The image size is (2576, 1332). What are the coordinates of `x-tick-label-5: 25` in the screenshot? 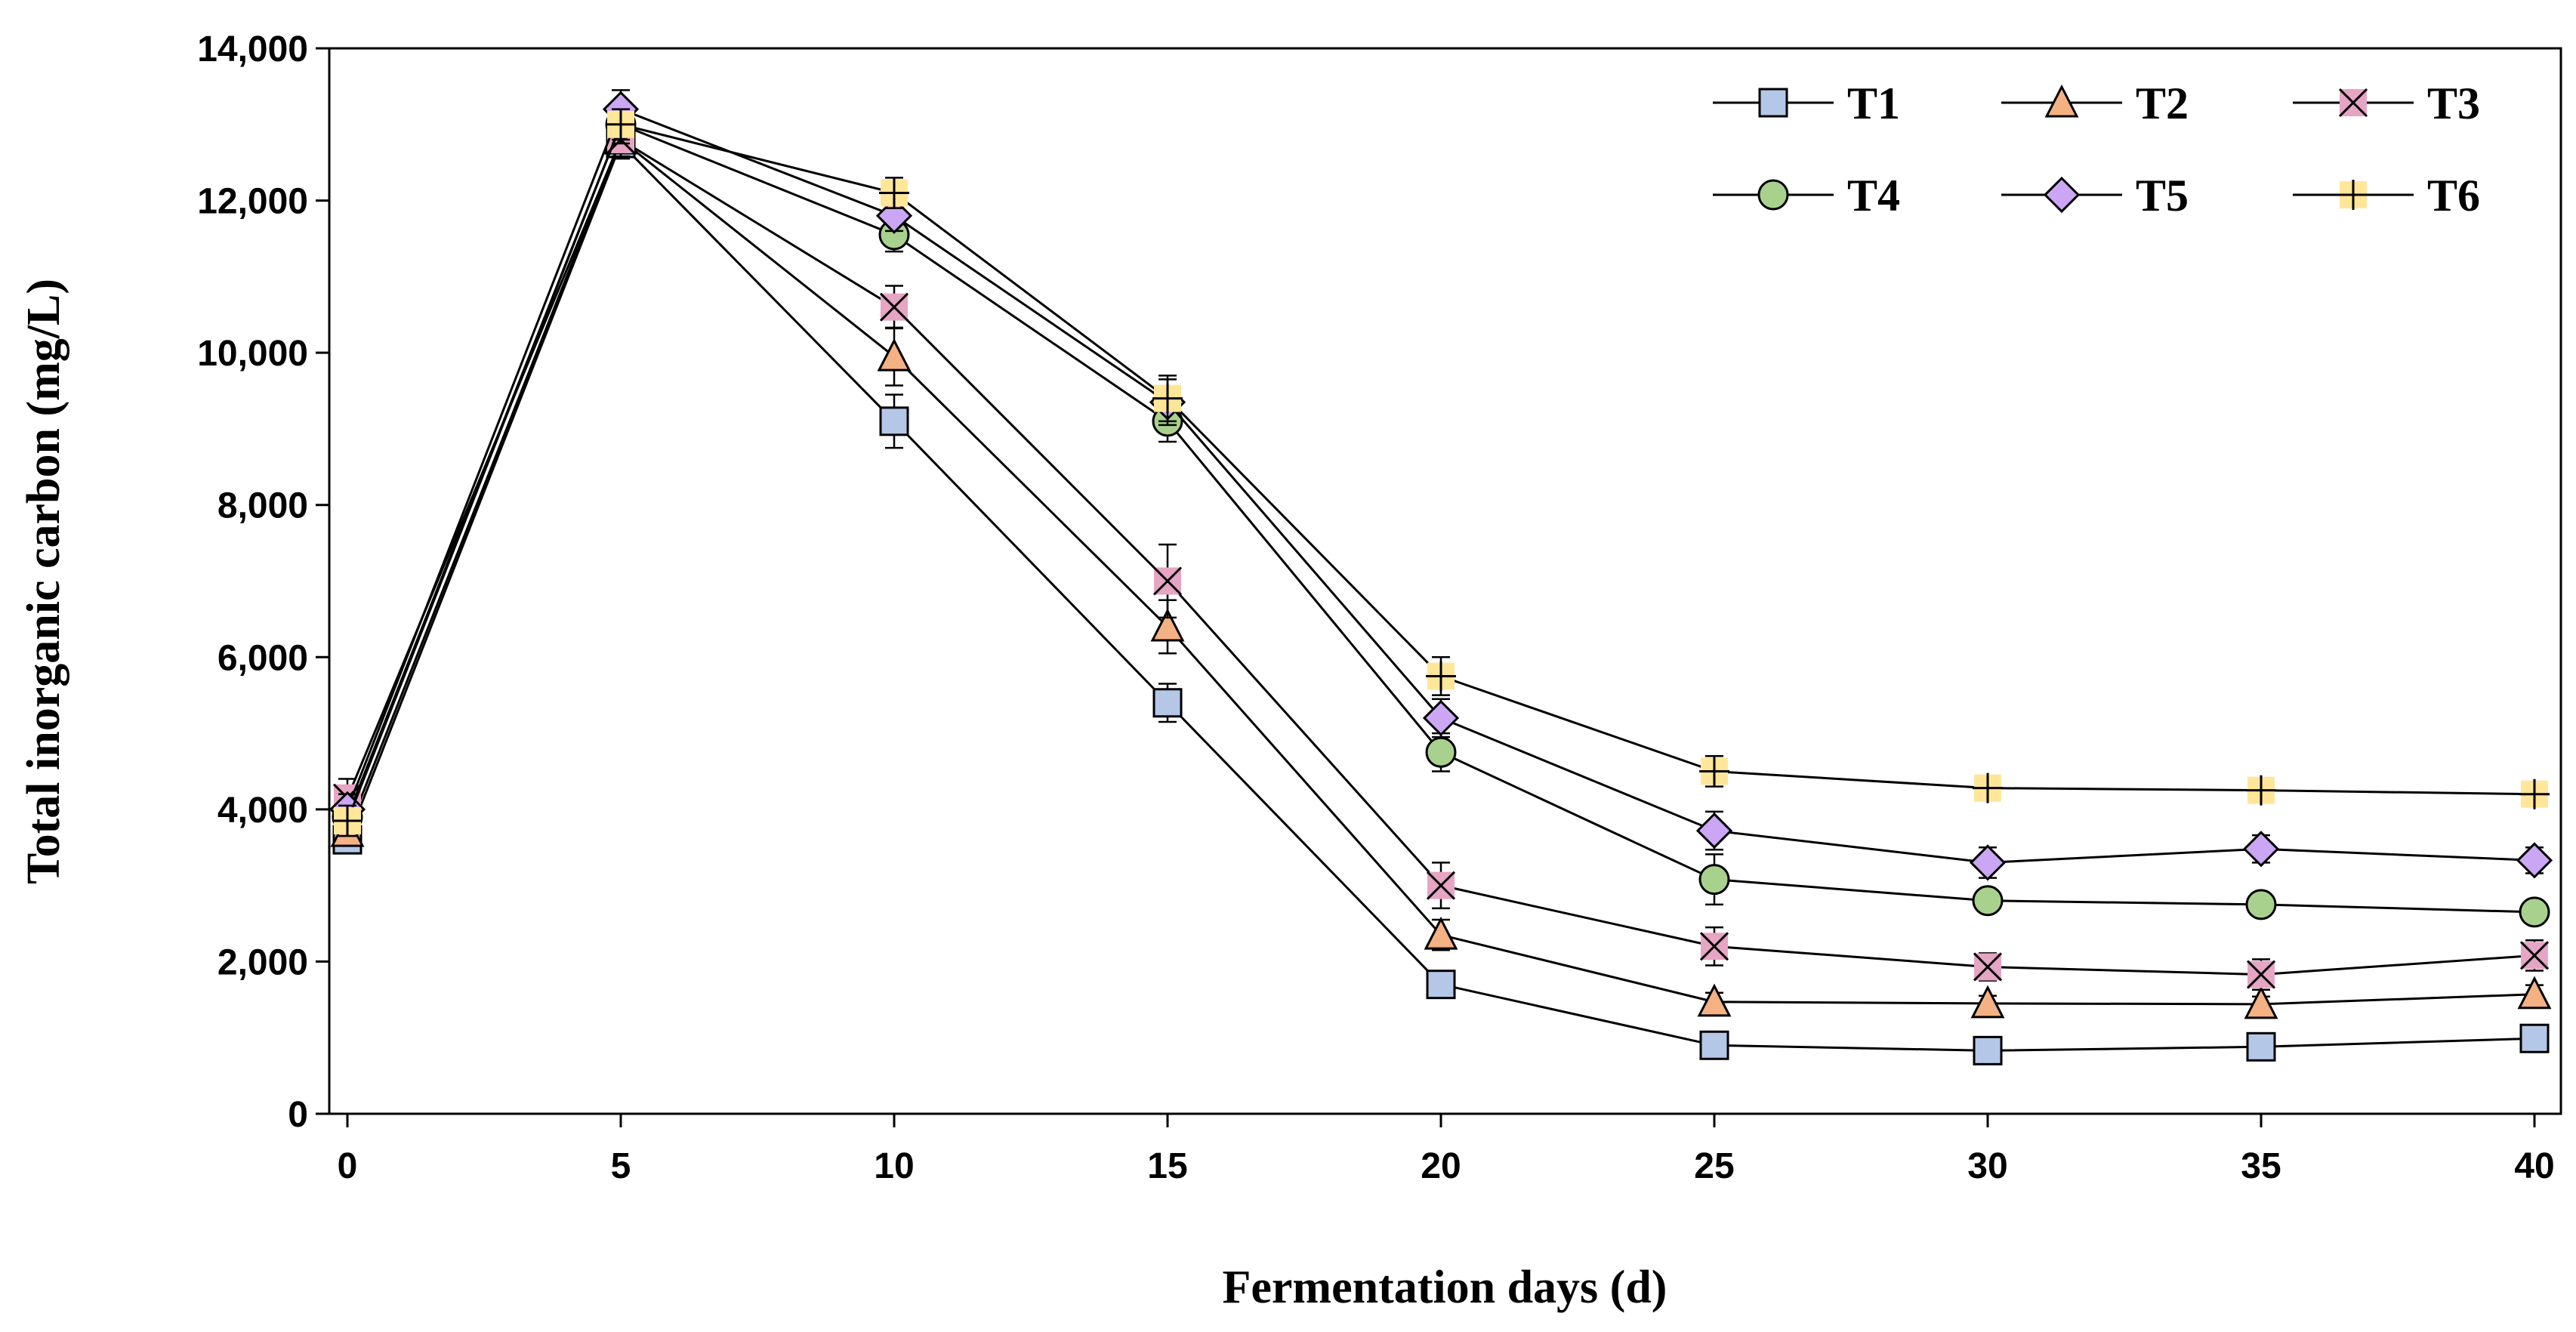 It's located at (1714, 1166).